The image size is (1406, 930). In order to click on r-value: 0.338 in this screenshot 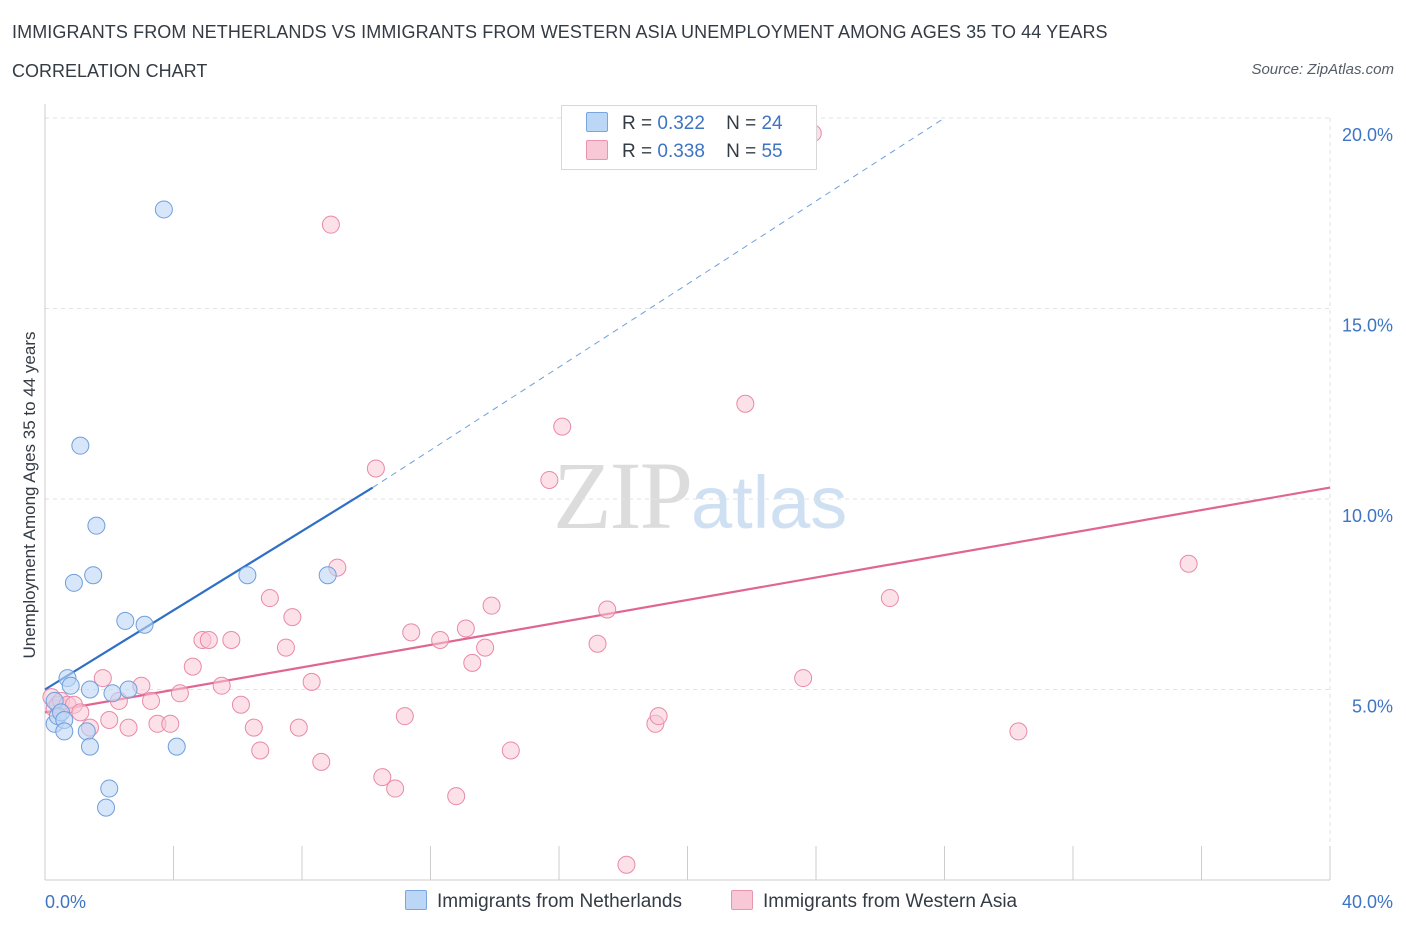, I will do `click(681, 151)`.